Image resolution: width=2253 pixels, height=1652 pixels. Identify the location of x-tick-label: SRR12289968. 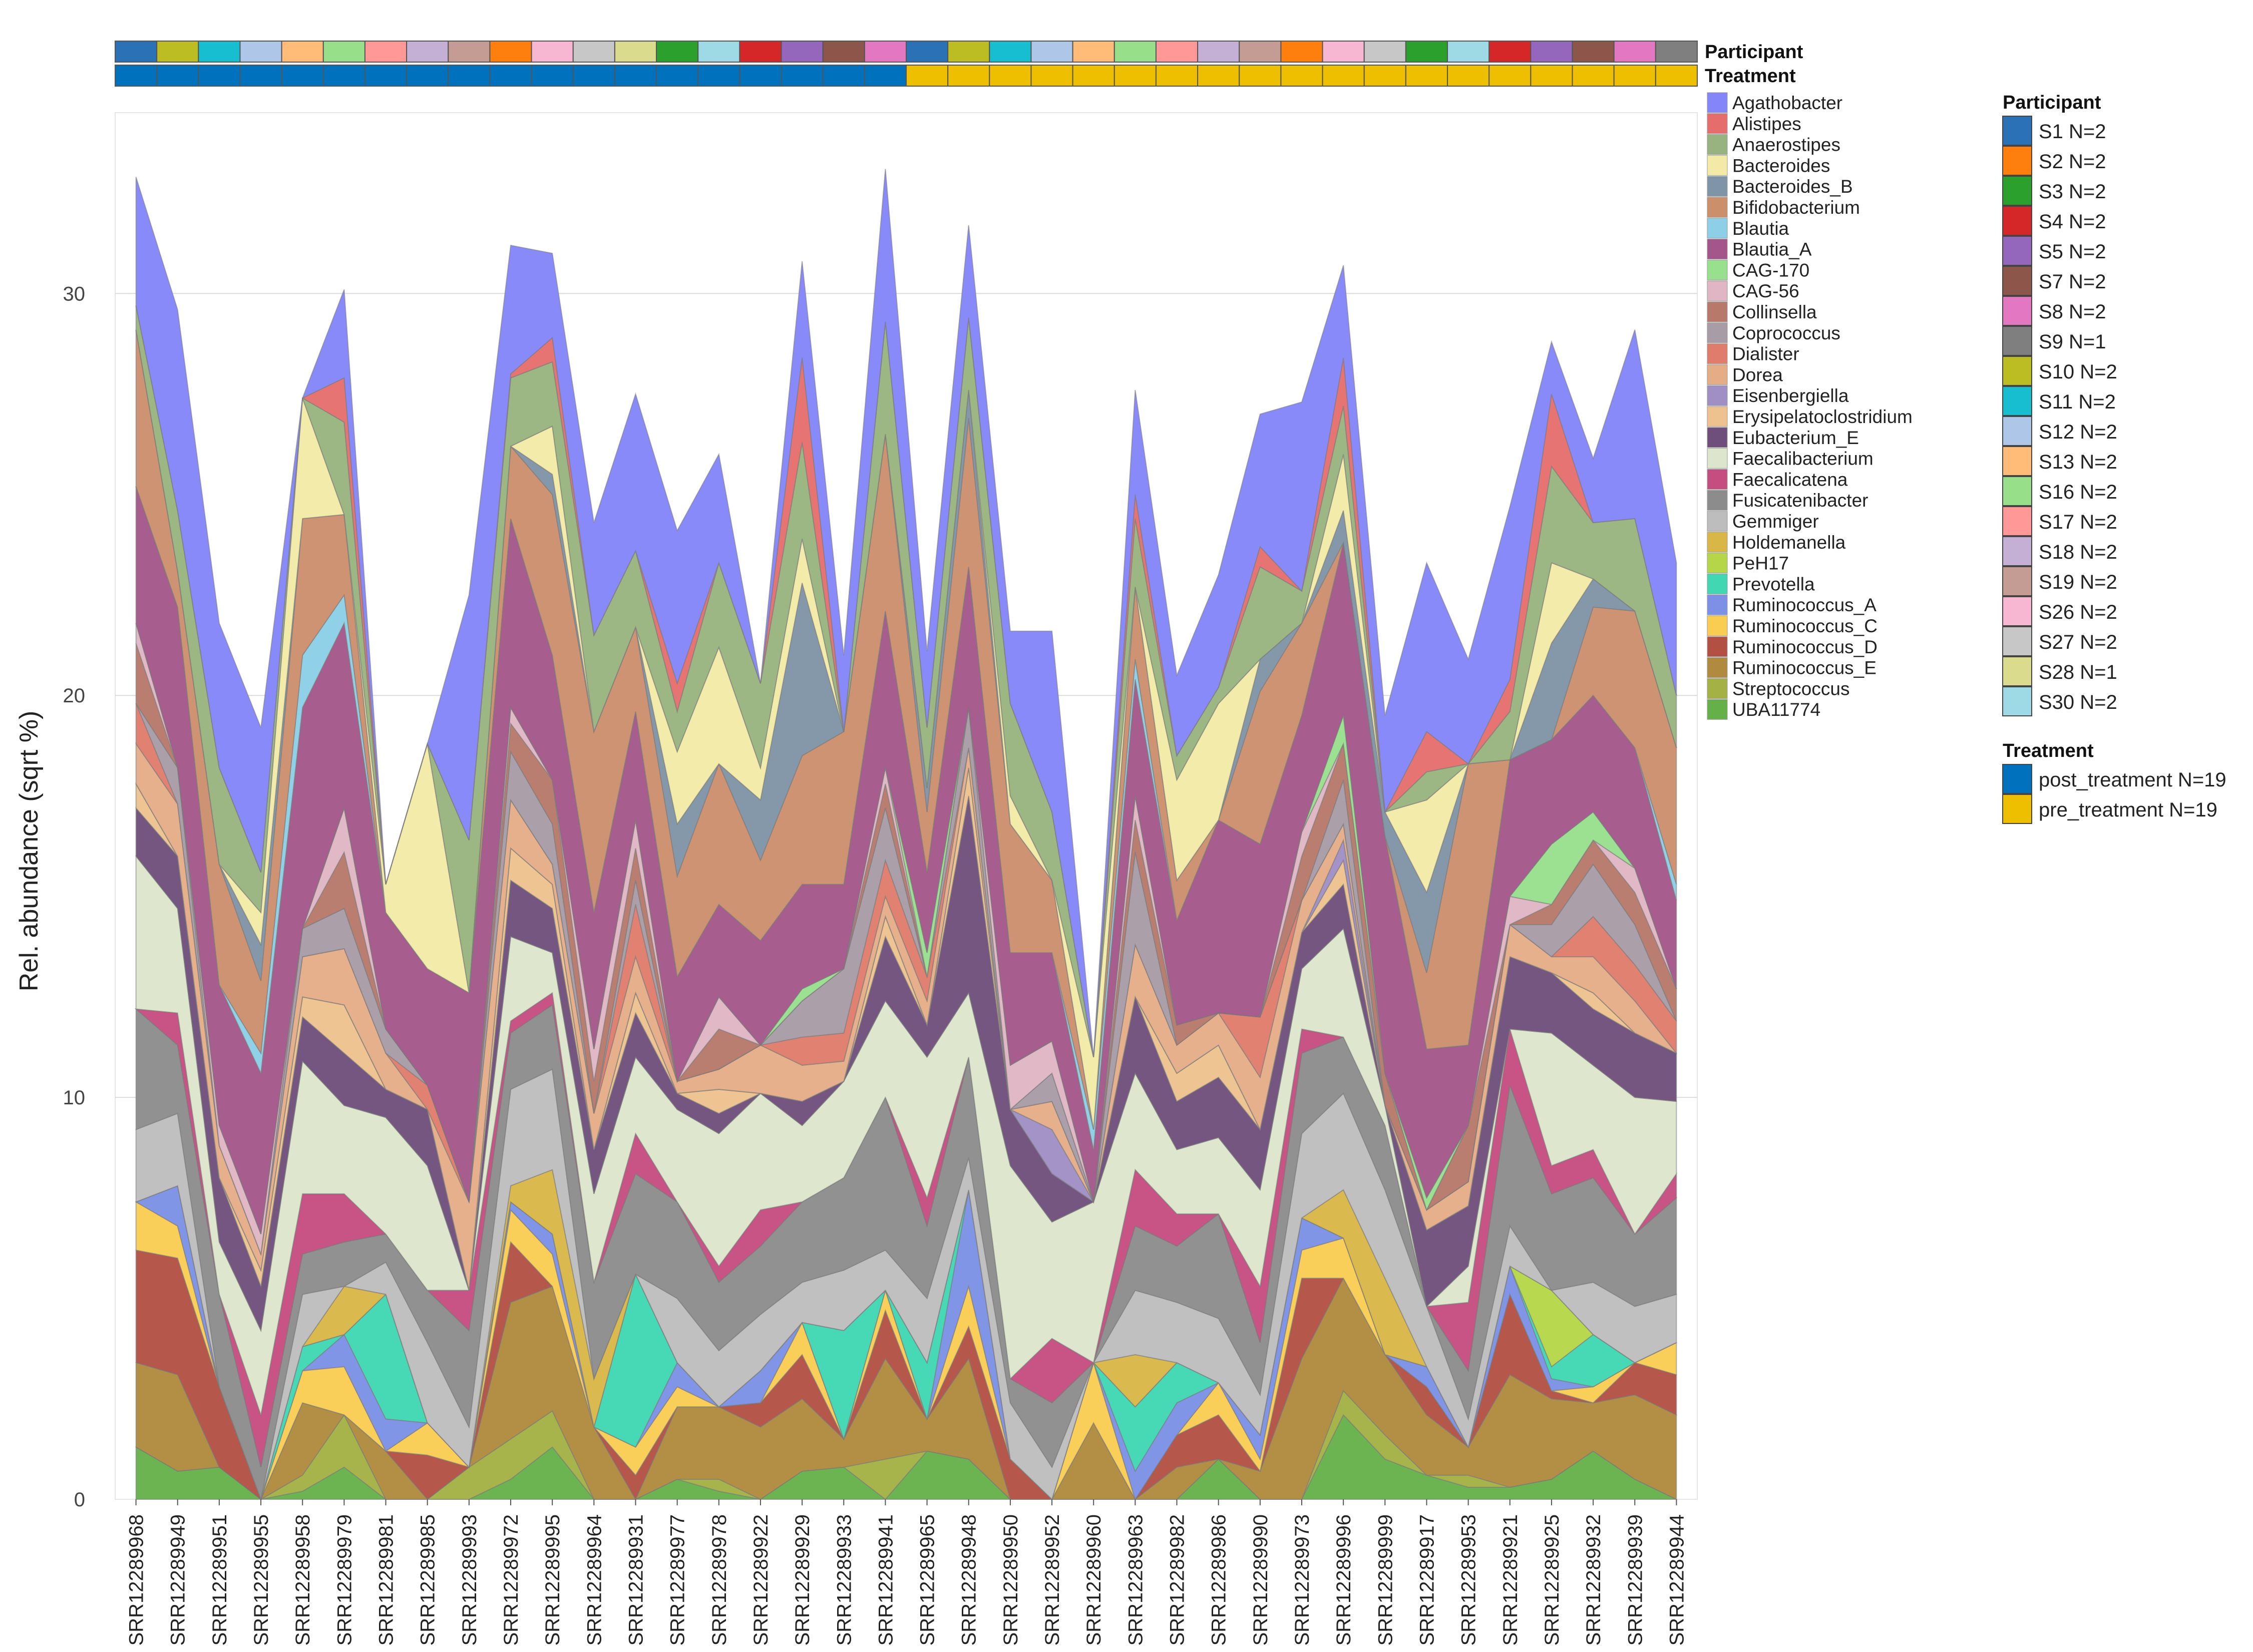
(137, 1579).